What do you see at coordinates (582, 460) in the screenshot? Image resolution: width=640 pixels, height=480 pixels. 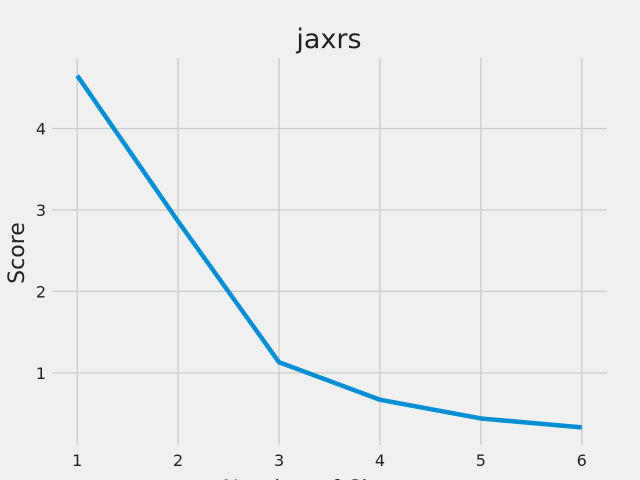 I see `x-tick-label: 6` at bounding box center [582, 460].